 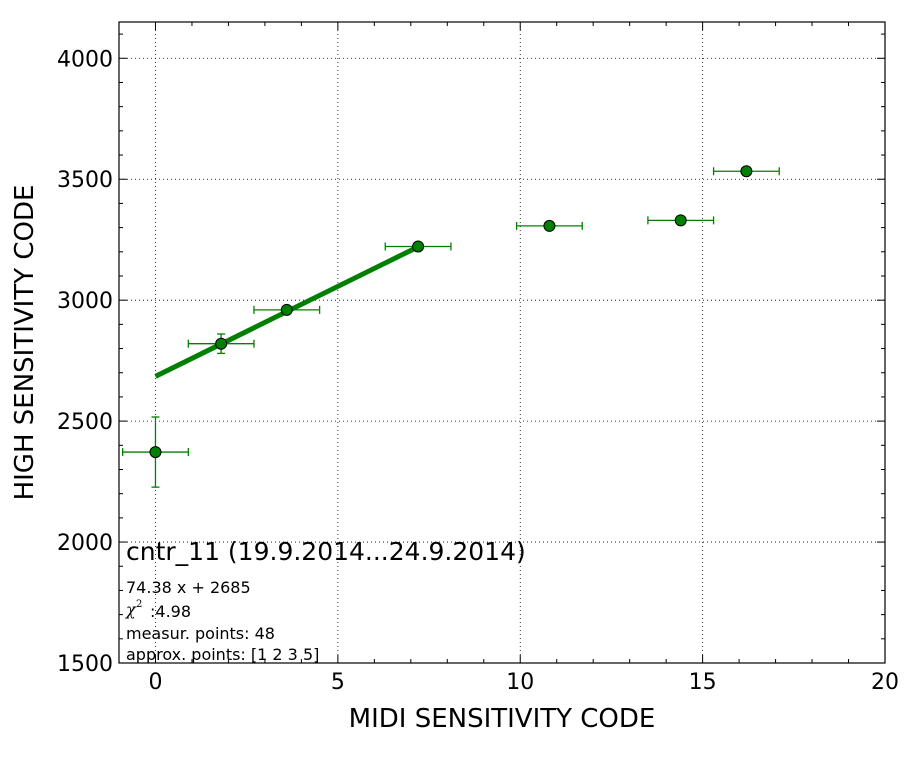 I want to click on annotation-approx-points: approx. points: [1 2 3 5], so click(x=222, y=654).